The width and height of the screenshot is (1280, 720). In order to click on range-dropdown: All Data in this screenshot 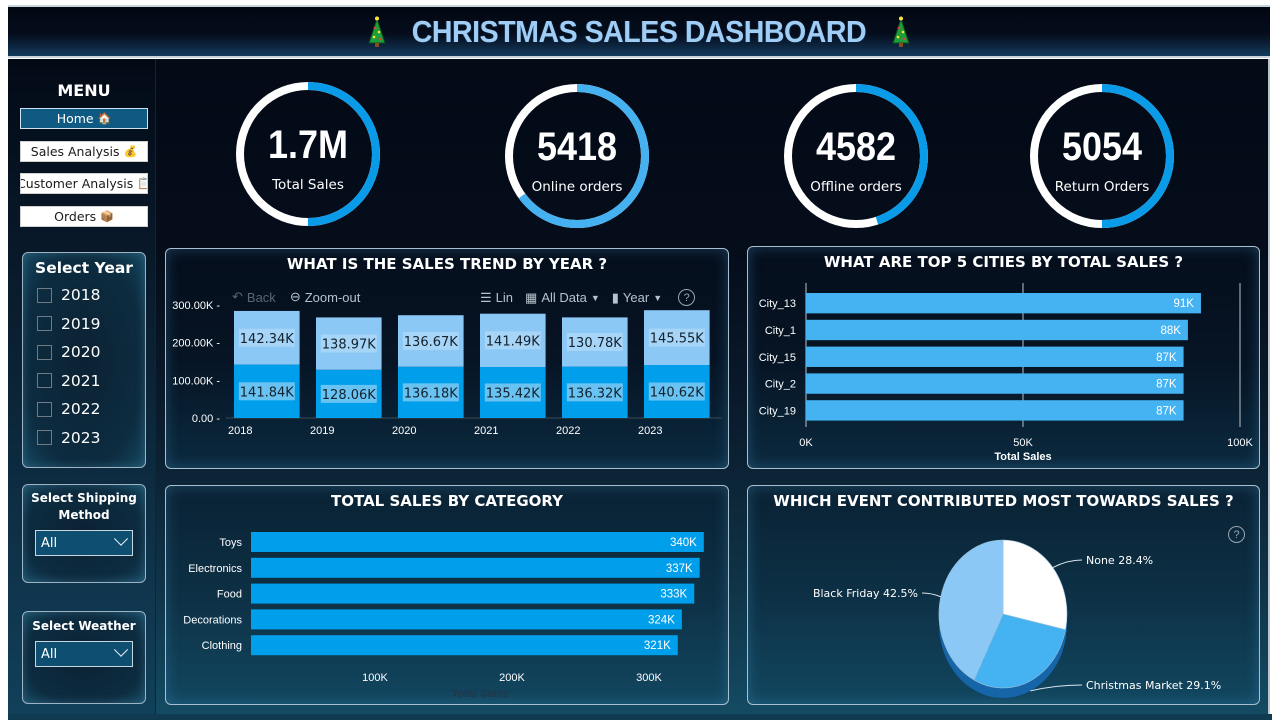, I will do `click(564, 297)`.